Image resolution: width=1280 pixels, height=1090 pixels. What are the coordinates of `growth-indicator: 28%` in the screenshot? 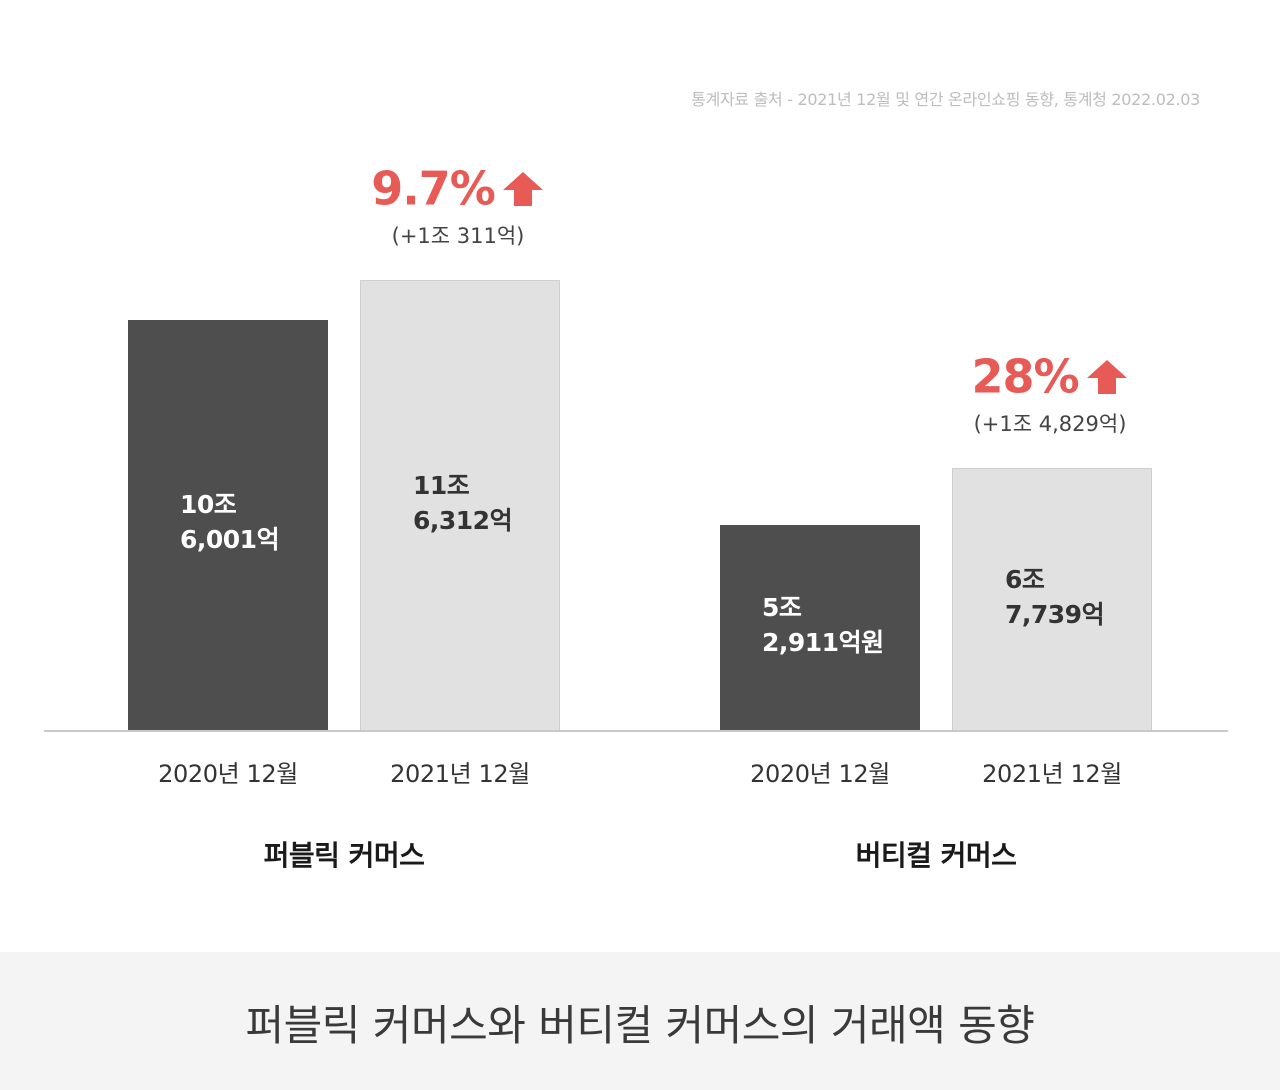 It's located at (1050, 375).